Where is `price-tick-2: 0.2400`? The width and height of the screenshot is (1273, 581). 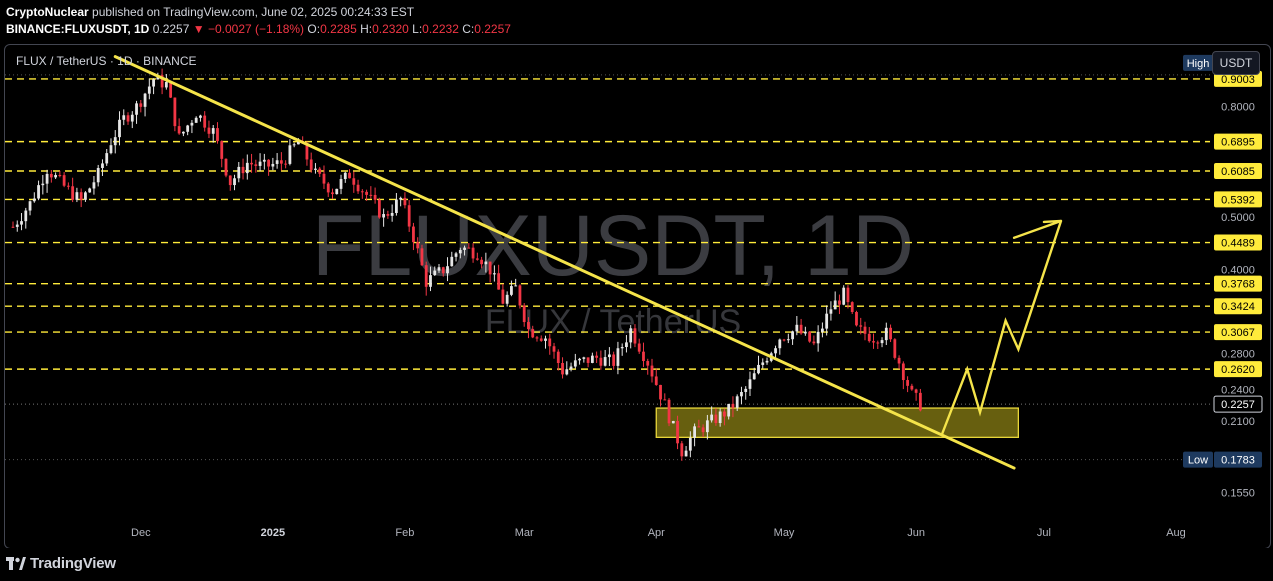
price-tick-2: 0.2400 is located at coordinates (1238, 391).